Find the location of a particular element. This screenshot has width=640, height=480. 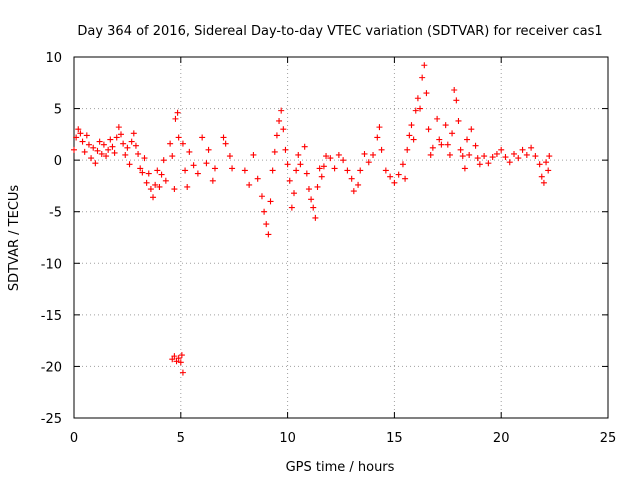

x-tick-label: 5 is located at coordinates (181, 438).